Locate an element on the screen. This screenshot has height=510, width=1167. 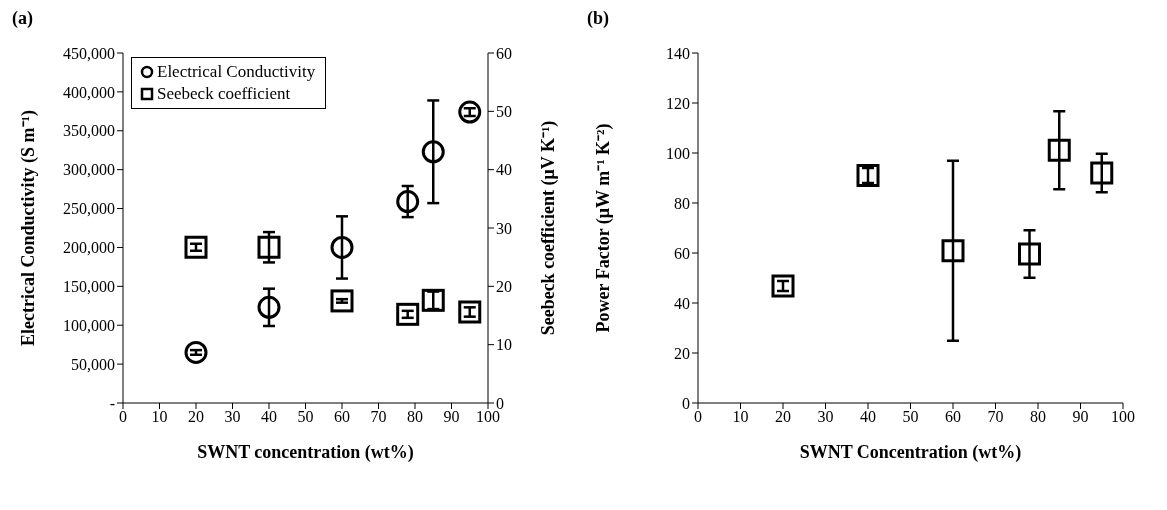
x-tick-label: 100 is located at coordinates (1123, 417).